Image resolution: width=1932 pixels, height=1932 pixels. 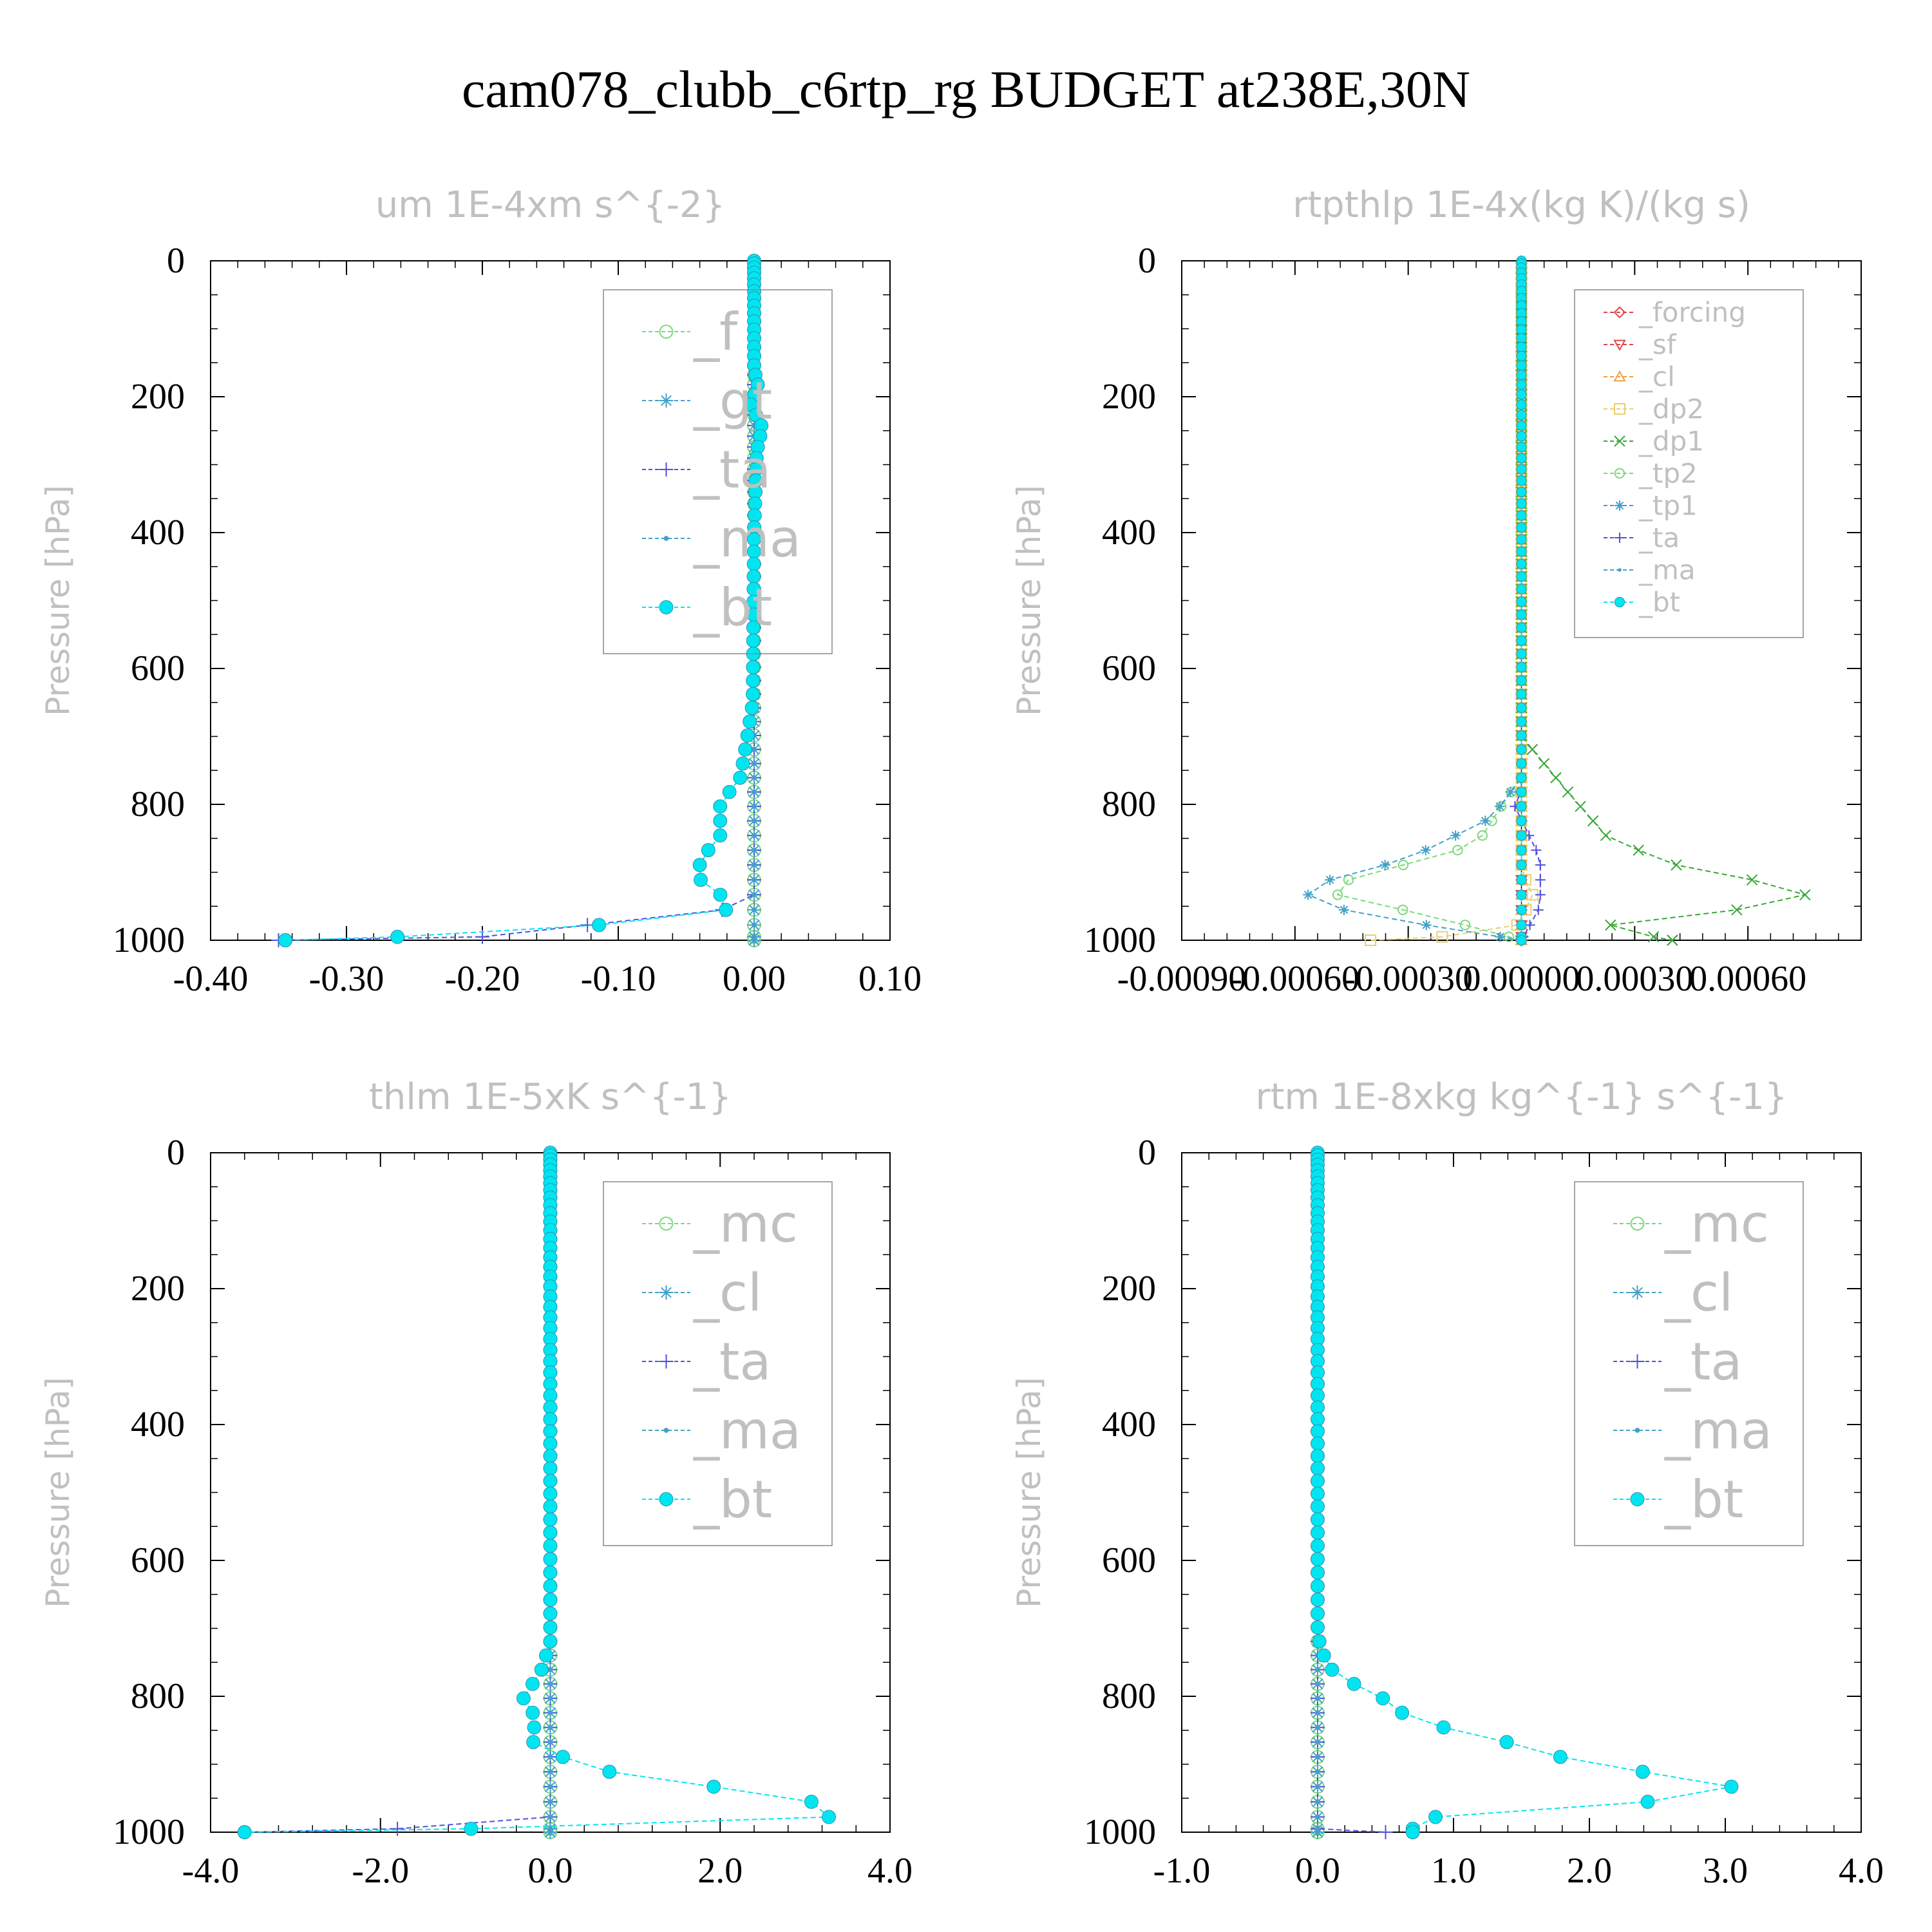 What do you see at coordinates (1521, 979) in the screenshot?
I see `x-tick-label: 0.00000` at bounding box center [1521, 979].